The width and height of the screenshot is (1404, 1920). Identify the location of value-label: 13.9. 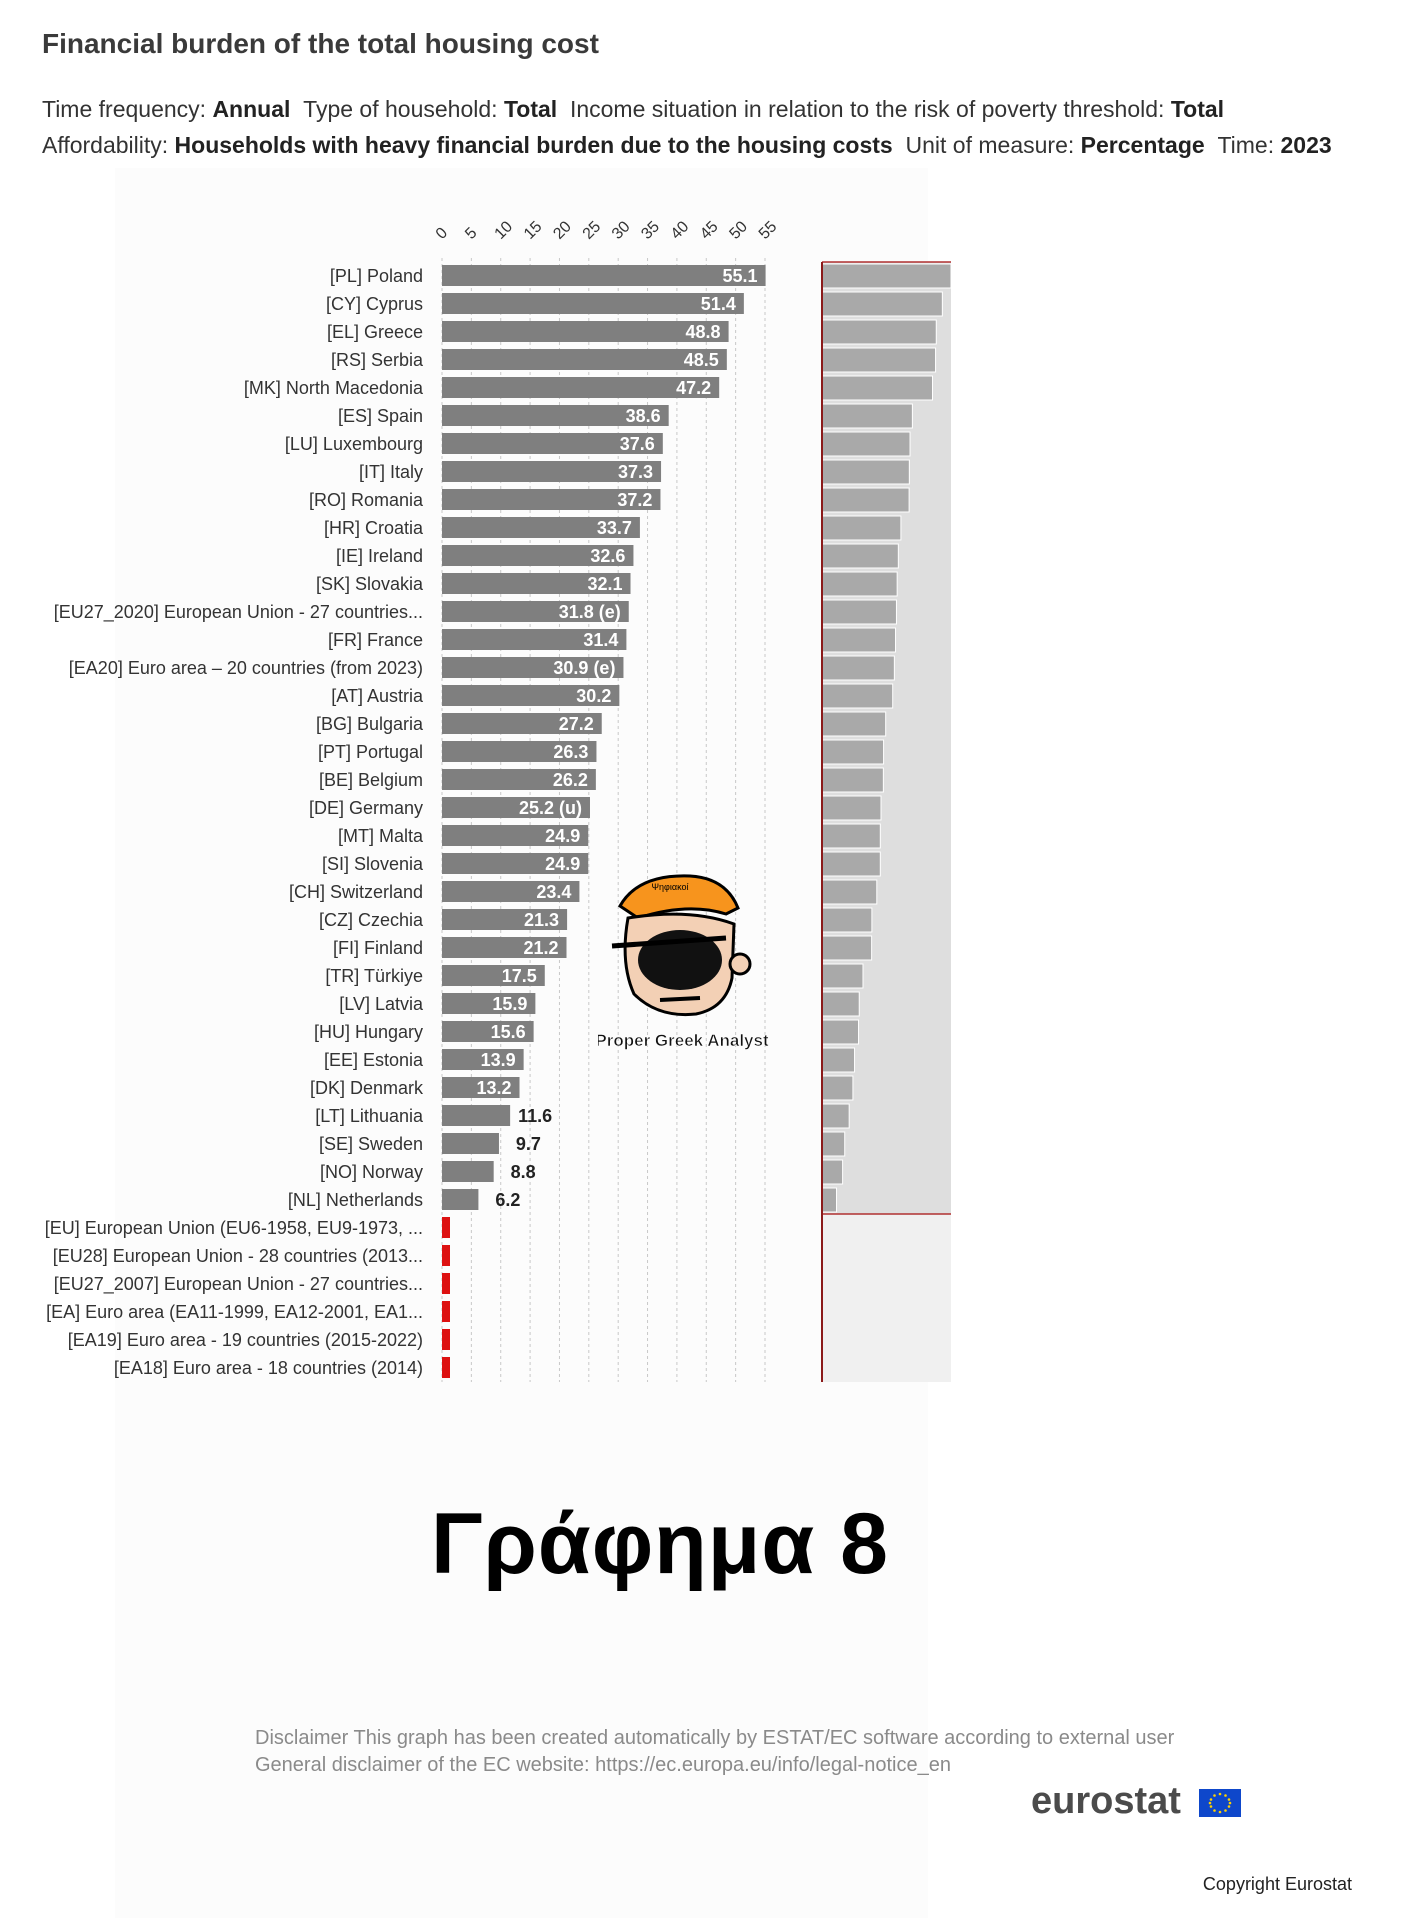
(498, 1060).